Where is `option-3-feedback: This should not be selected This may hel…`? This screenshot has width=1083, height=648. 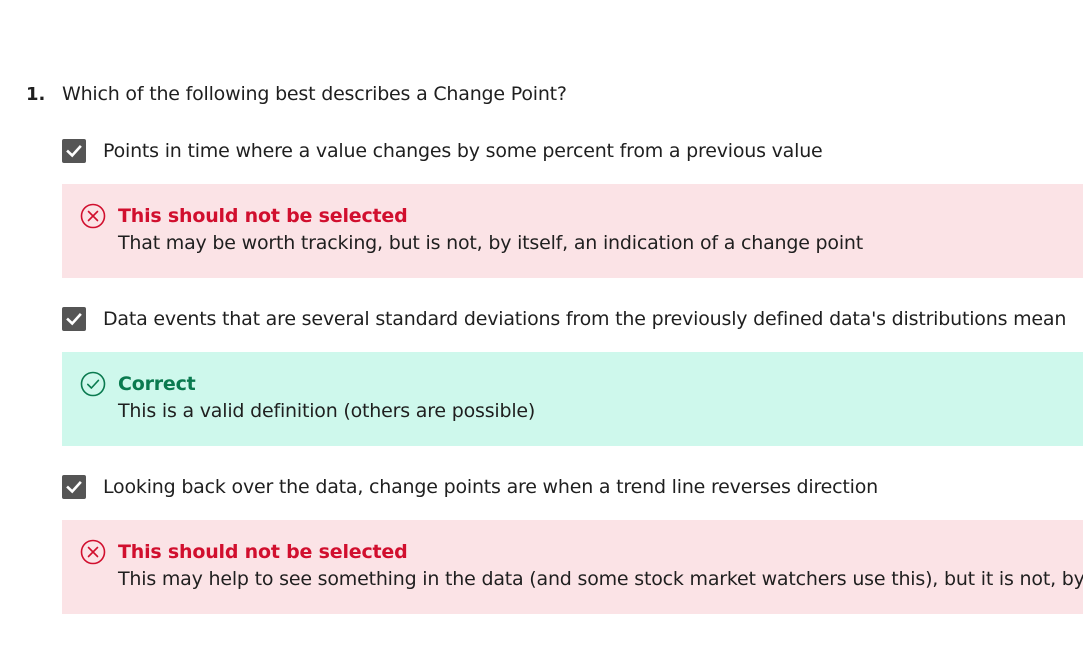
option-3-feedback: This should not be selected This may hel… is located at coordinates (572, 567).